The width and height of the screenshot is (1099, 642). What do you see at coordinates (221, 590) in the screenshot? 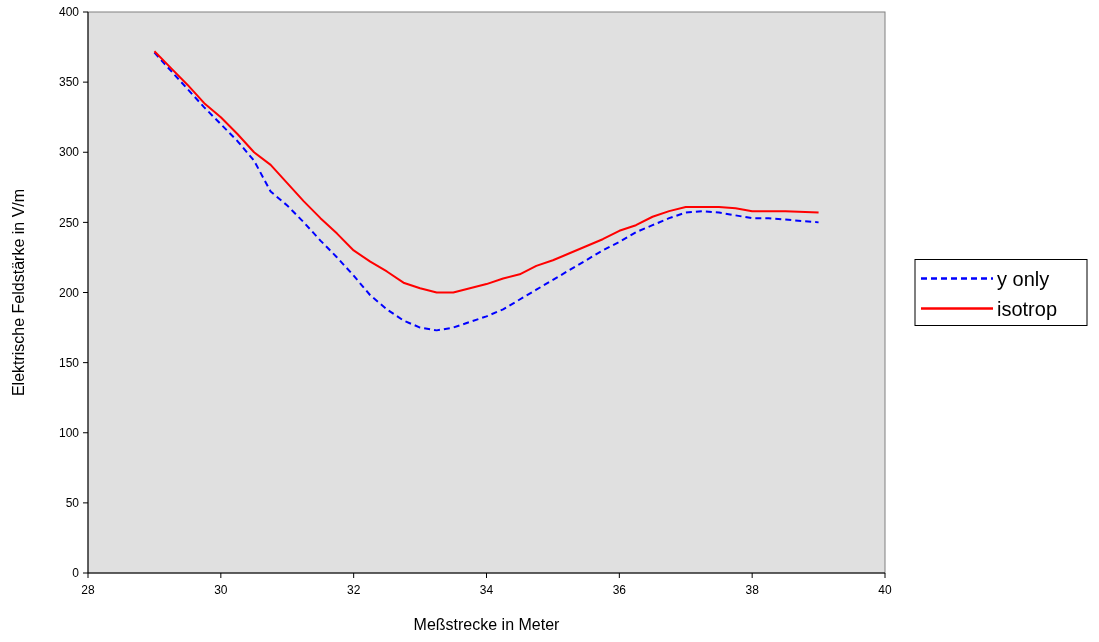
I see `x-tick-label: 30` at bounding box center [221, 590].